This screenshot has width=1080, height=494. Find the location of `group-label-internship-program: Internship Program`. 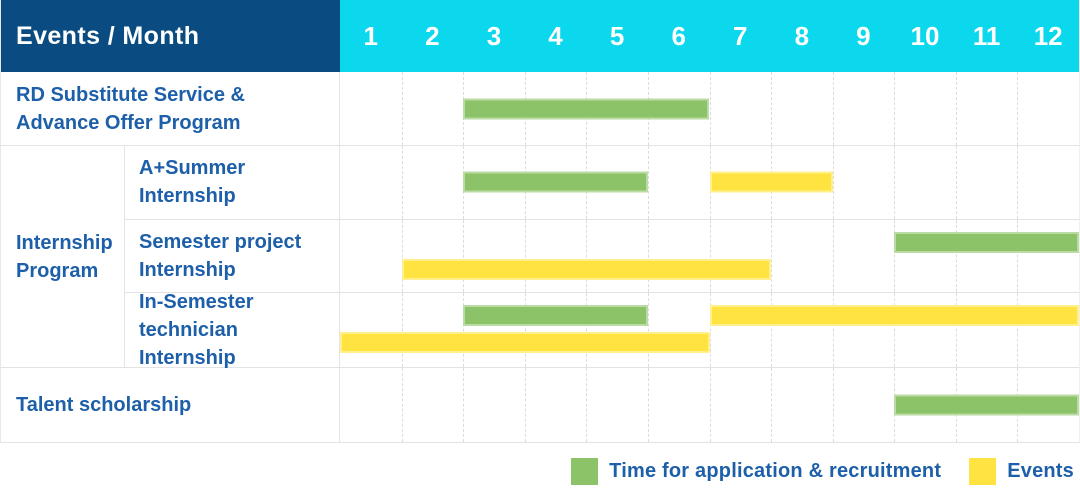

group-label-internship-program: Internship Program is located at coordinates (63, 256).